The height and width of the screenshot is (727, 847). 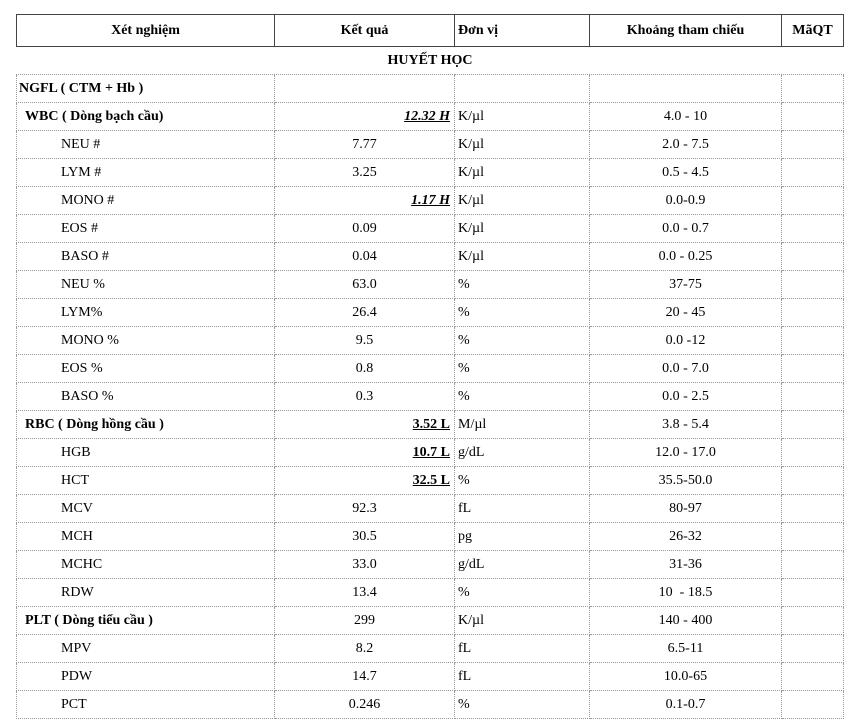 What do you see at coordinates (364, 676) in the screenshot?
I see `result: 14.7` at bounding box center [364, 676].